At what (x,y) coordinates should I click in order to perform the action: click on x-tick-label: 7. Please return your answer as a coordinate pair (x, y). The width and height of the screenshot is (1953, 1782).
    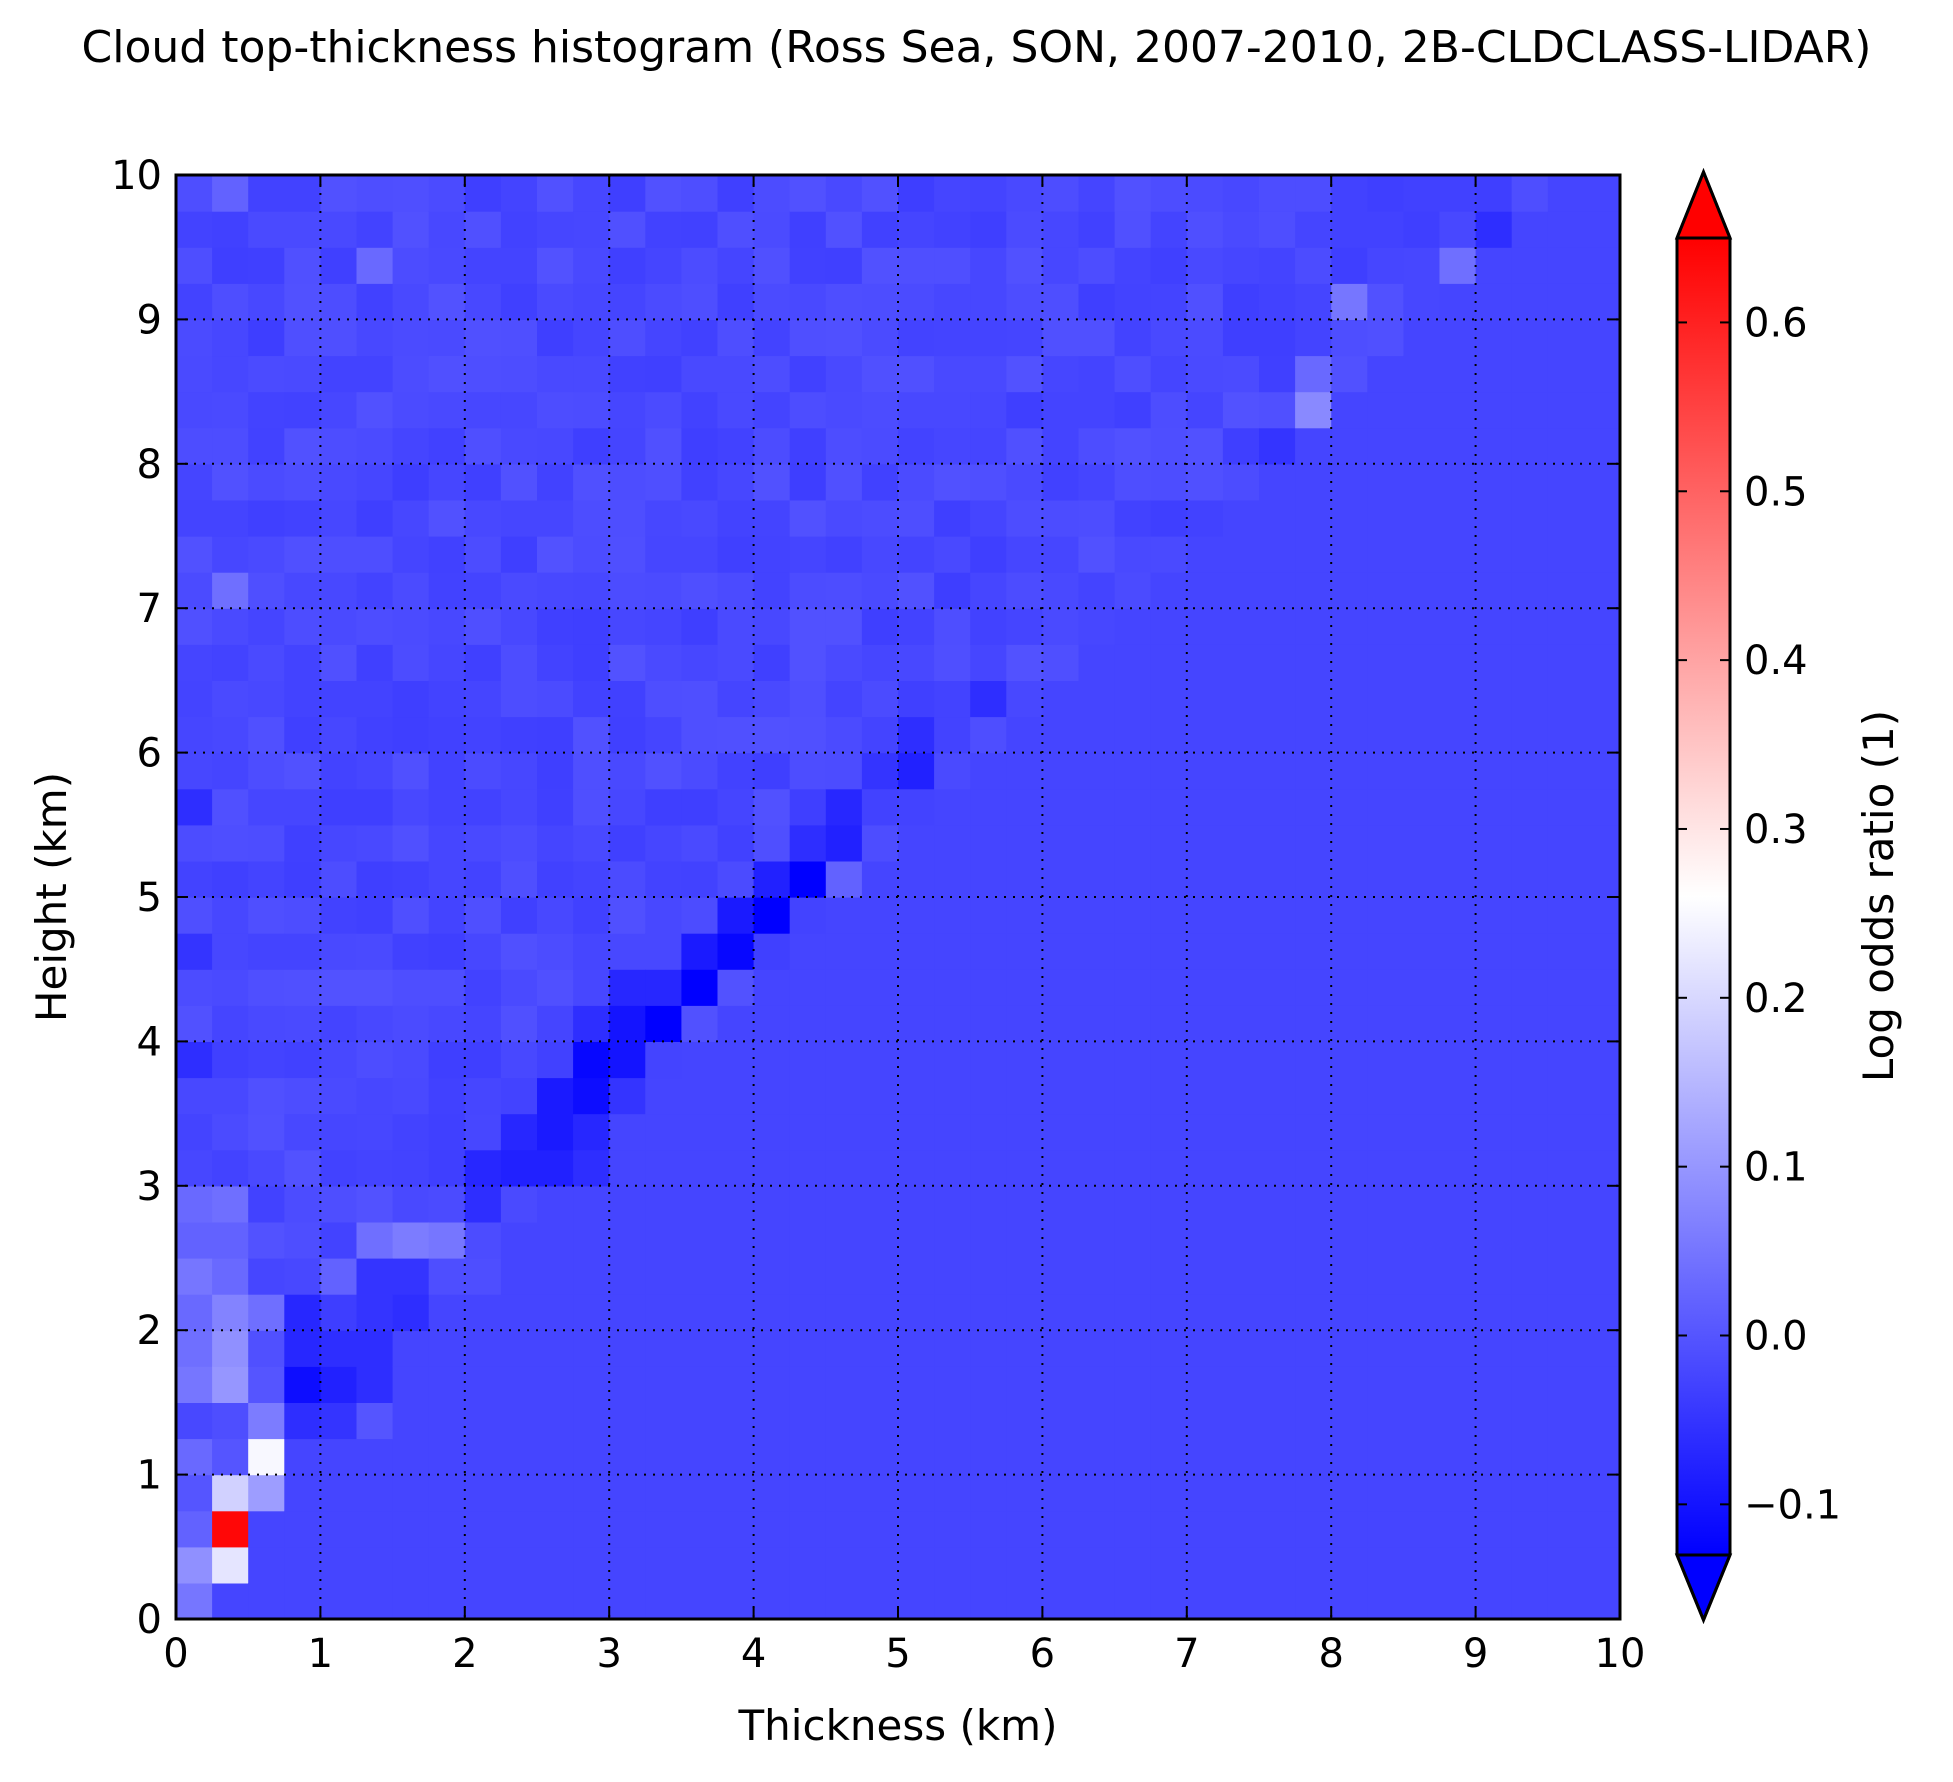
    Looking at the image, I should click on (1186, 1654).